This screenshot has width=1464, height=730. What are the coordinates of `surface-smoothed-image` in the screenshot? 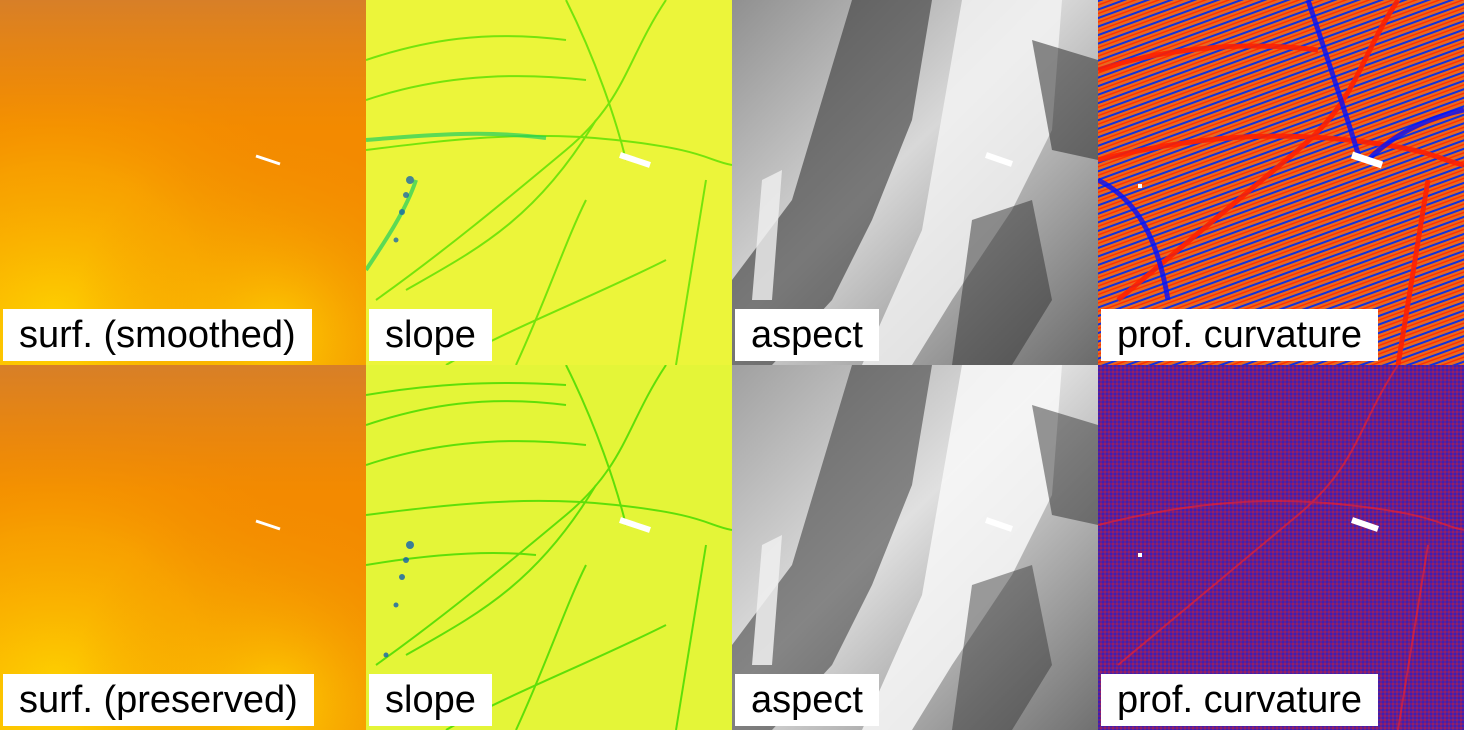 It's located at (183, 182).